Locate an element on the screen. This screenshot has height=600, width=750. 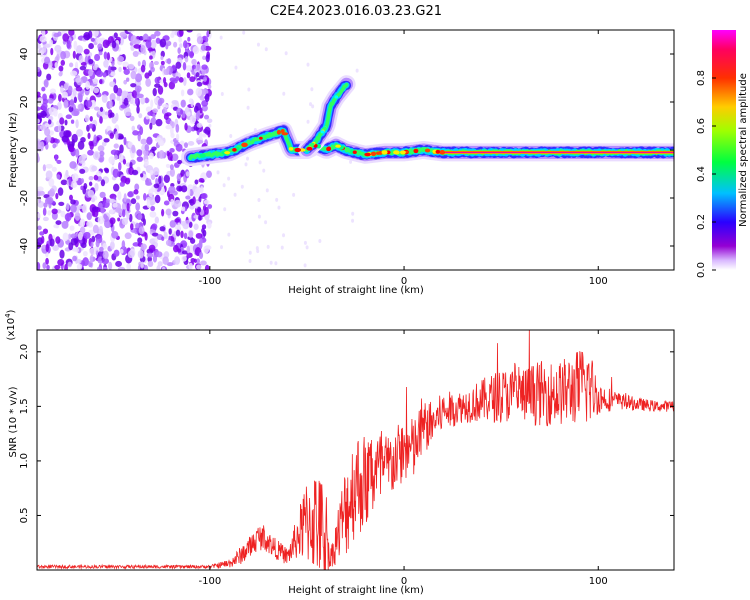
x-tick-label: 100 is located at coordinates (598, 281).